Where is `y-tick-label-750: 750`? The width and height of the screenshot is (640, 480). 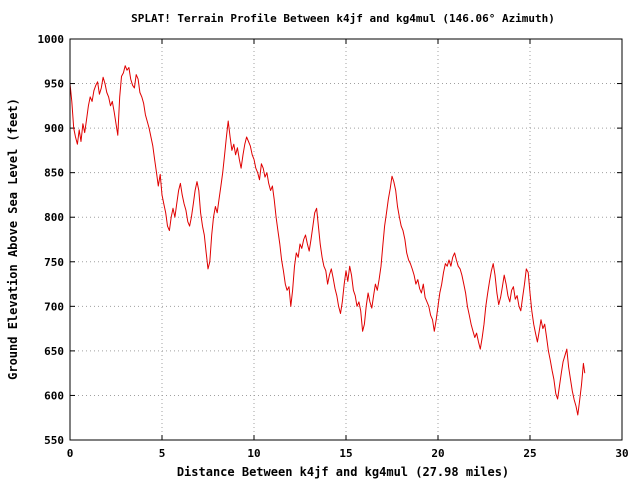
y-tick-label-750: 750 is located at coordinates (54, 262).